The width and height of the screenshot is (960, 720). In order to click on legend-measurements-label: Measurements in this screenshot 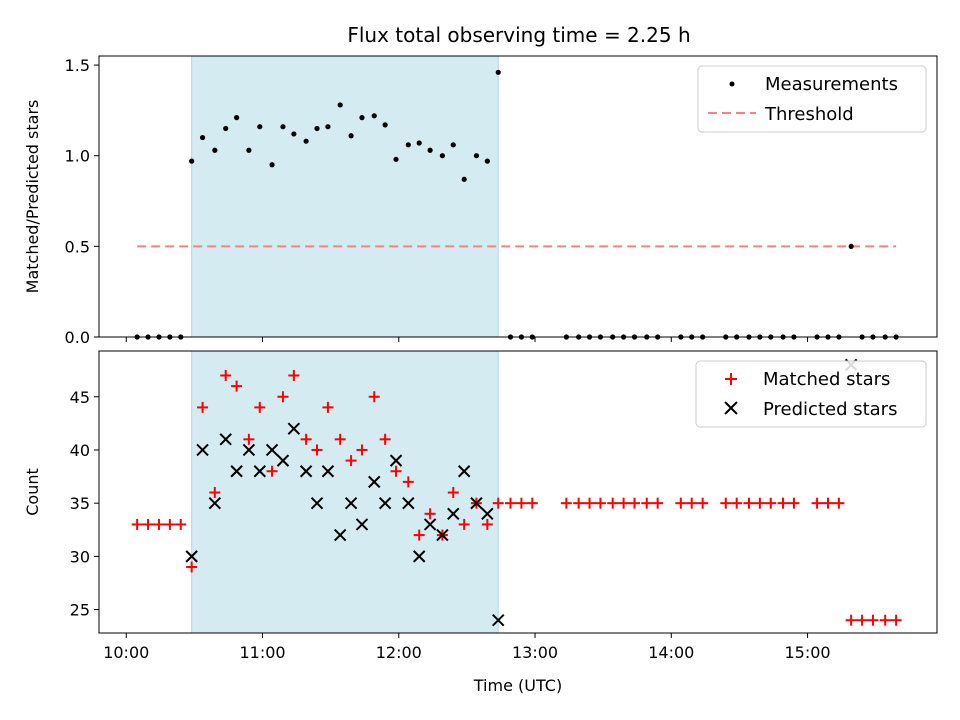, I will do `click(831, 84)`.